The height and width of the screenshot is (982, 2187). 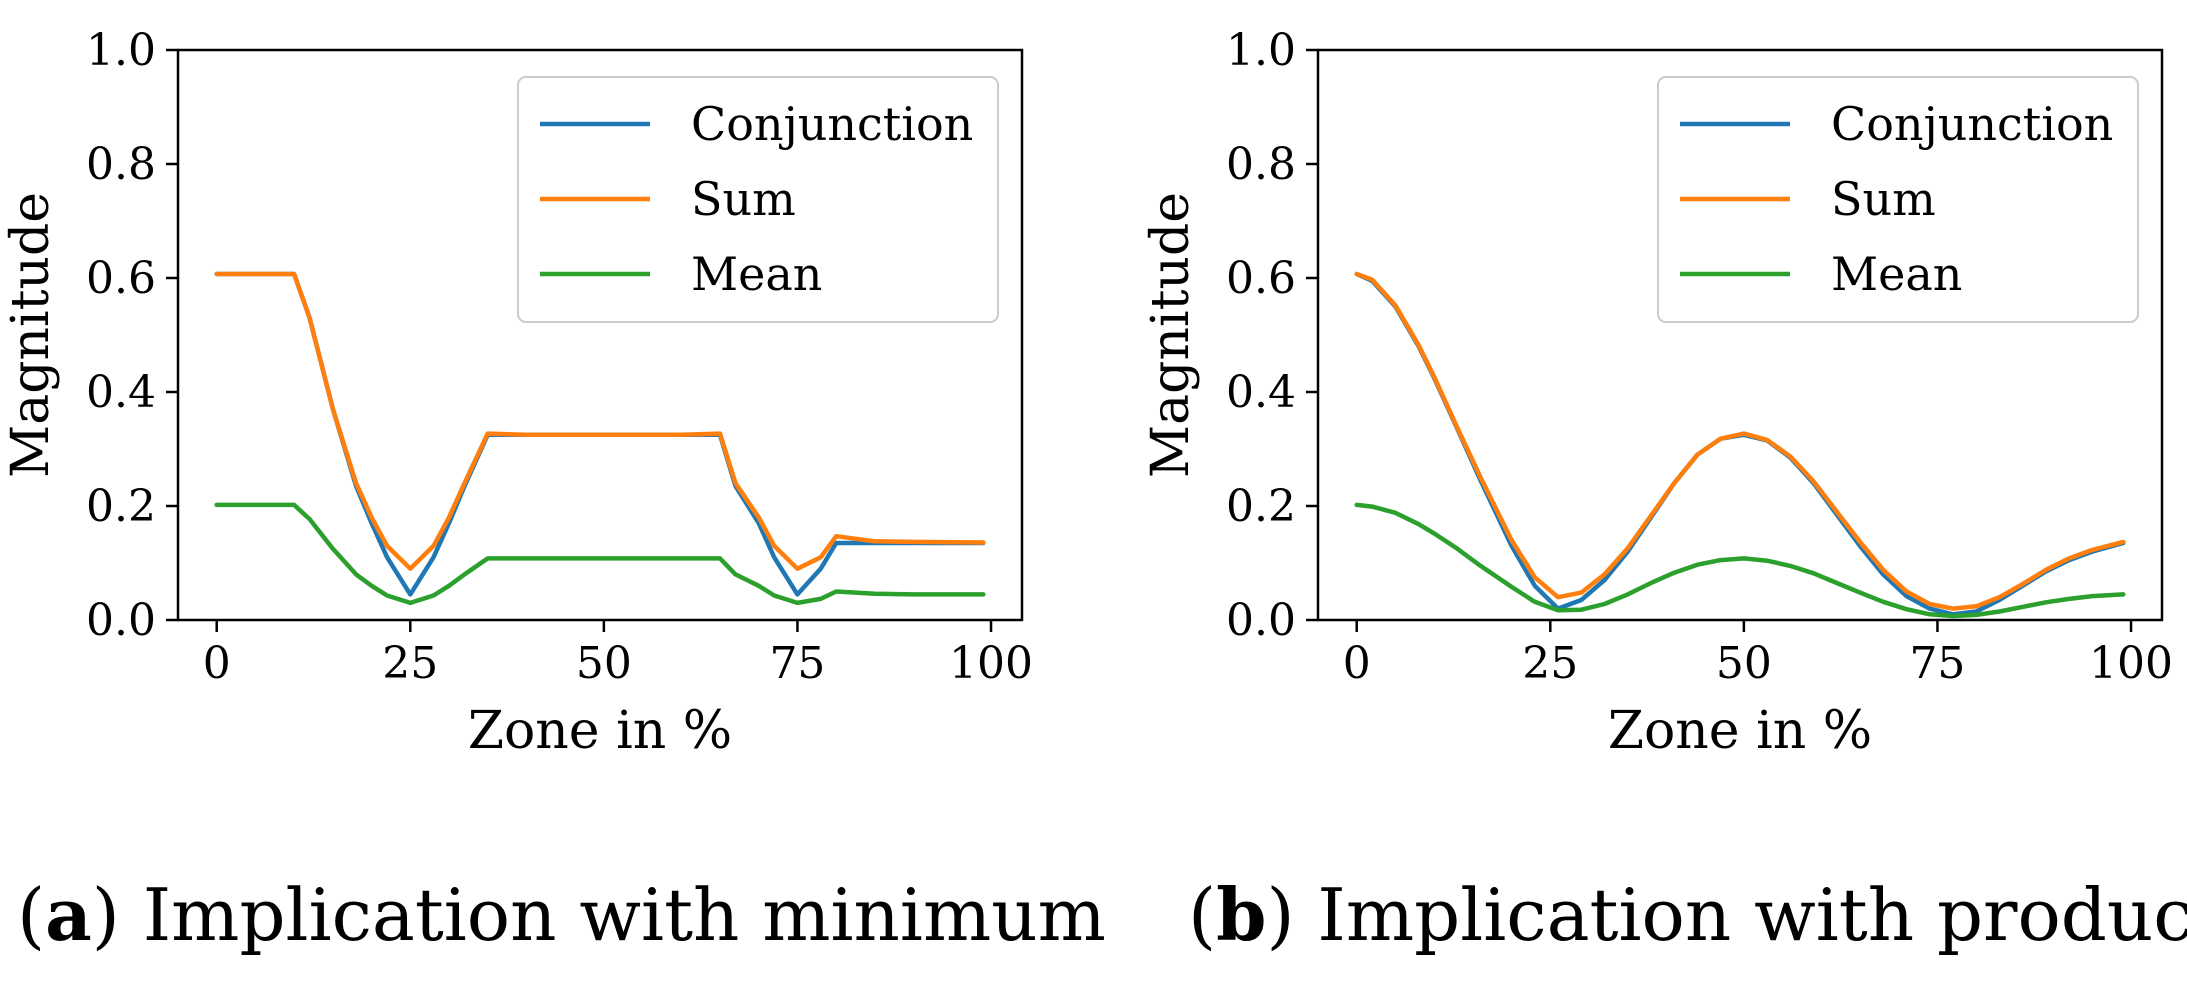 I want to click on caption-b-text: Implication with product, so click(x=1752, y=915).